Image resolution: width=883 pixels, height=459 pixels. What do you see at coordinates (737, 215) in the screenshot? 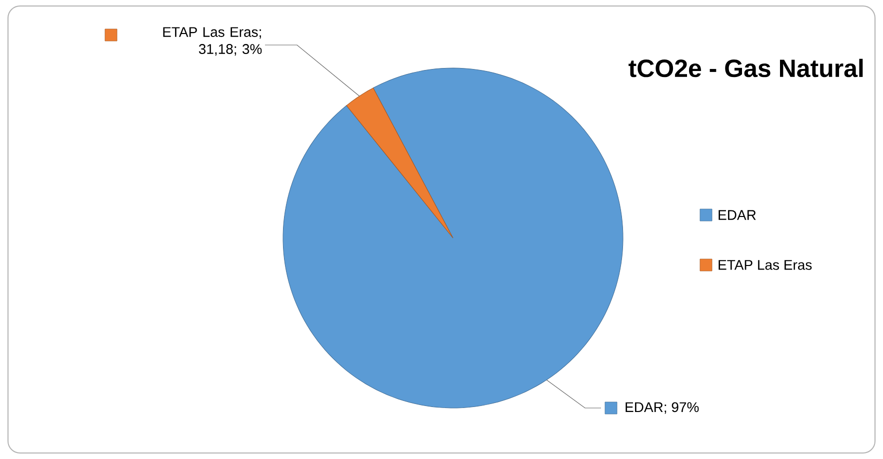
I see `legend-label: EDAR` at bounding box center [737, 215].